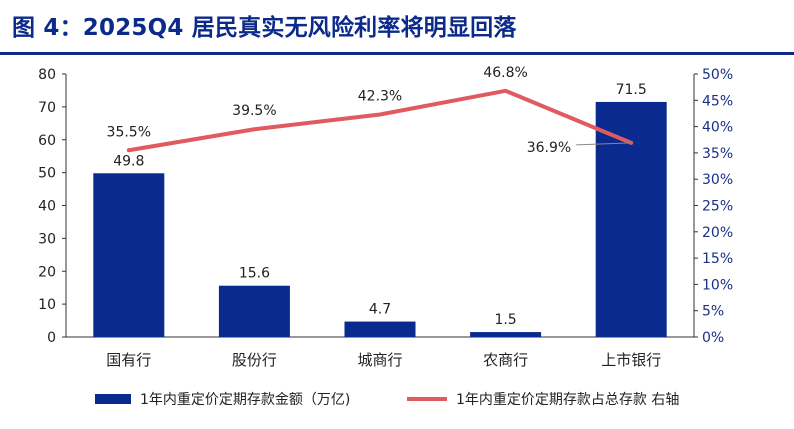 The width and height of the screenshot is (794, 429). What do you see at coordinates (380, 97) in the screenshot?
I see `line-value-label: 42.3%` at bounding box center [380, 97].